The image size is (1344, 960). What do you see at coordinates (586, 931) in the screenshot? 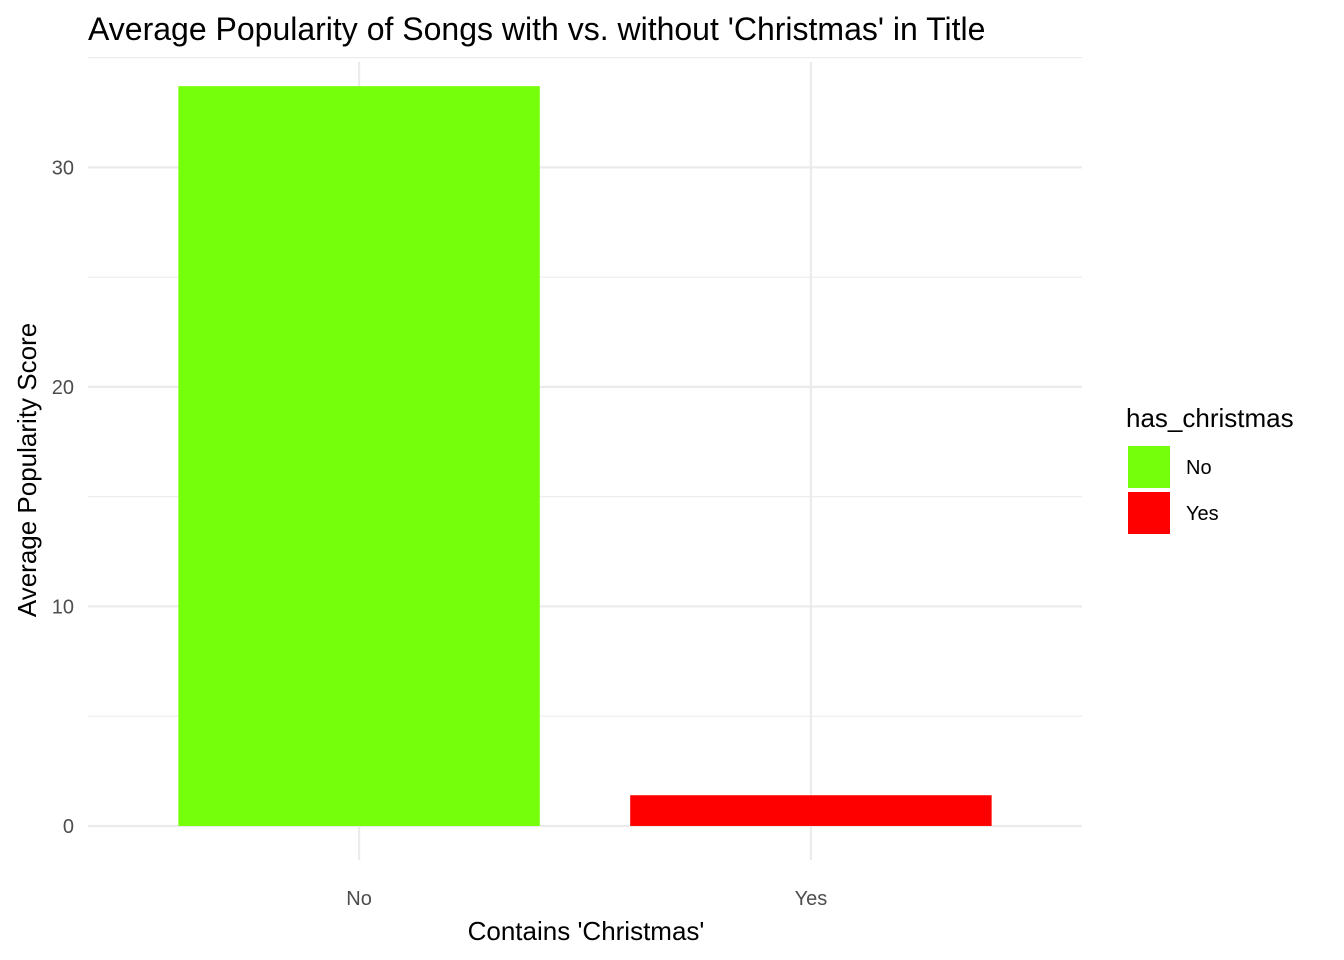
I see `x-axis-label: Contains 'Christmas'` at bounding box center [586, 931].